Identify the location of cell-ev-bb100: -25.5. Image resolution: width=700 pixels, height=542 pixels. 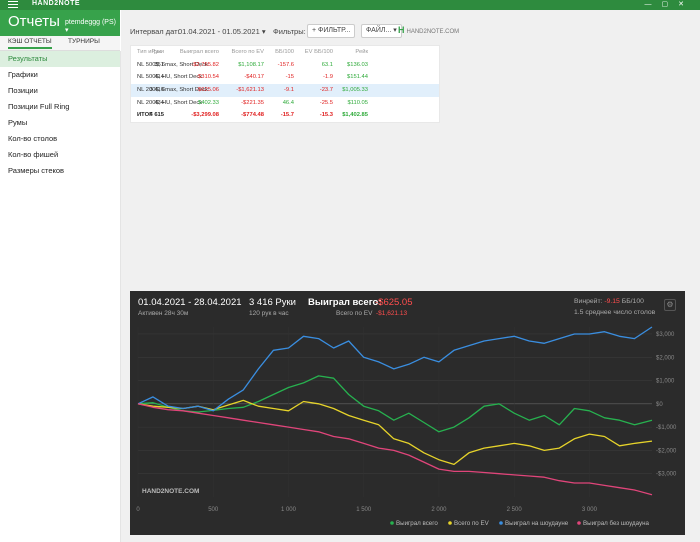
(326, 102).